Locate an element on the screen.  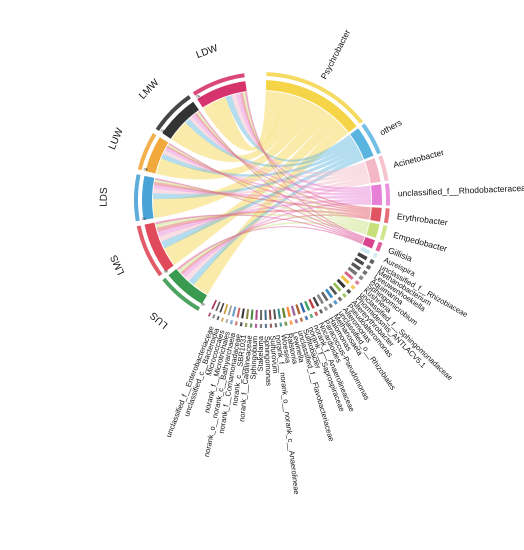
taxon-label-4: Erythrobacter is located at coordinates (422, 219).